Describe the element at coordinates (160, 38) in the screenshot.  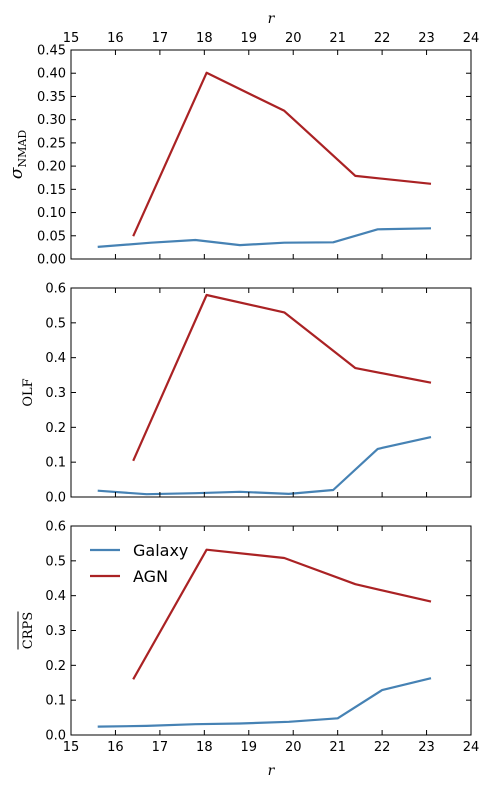
I see `x-tick-label-top: 17` at that location.